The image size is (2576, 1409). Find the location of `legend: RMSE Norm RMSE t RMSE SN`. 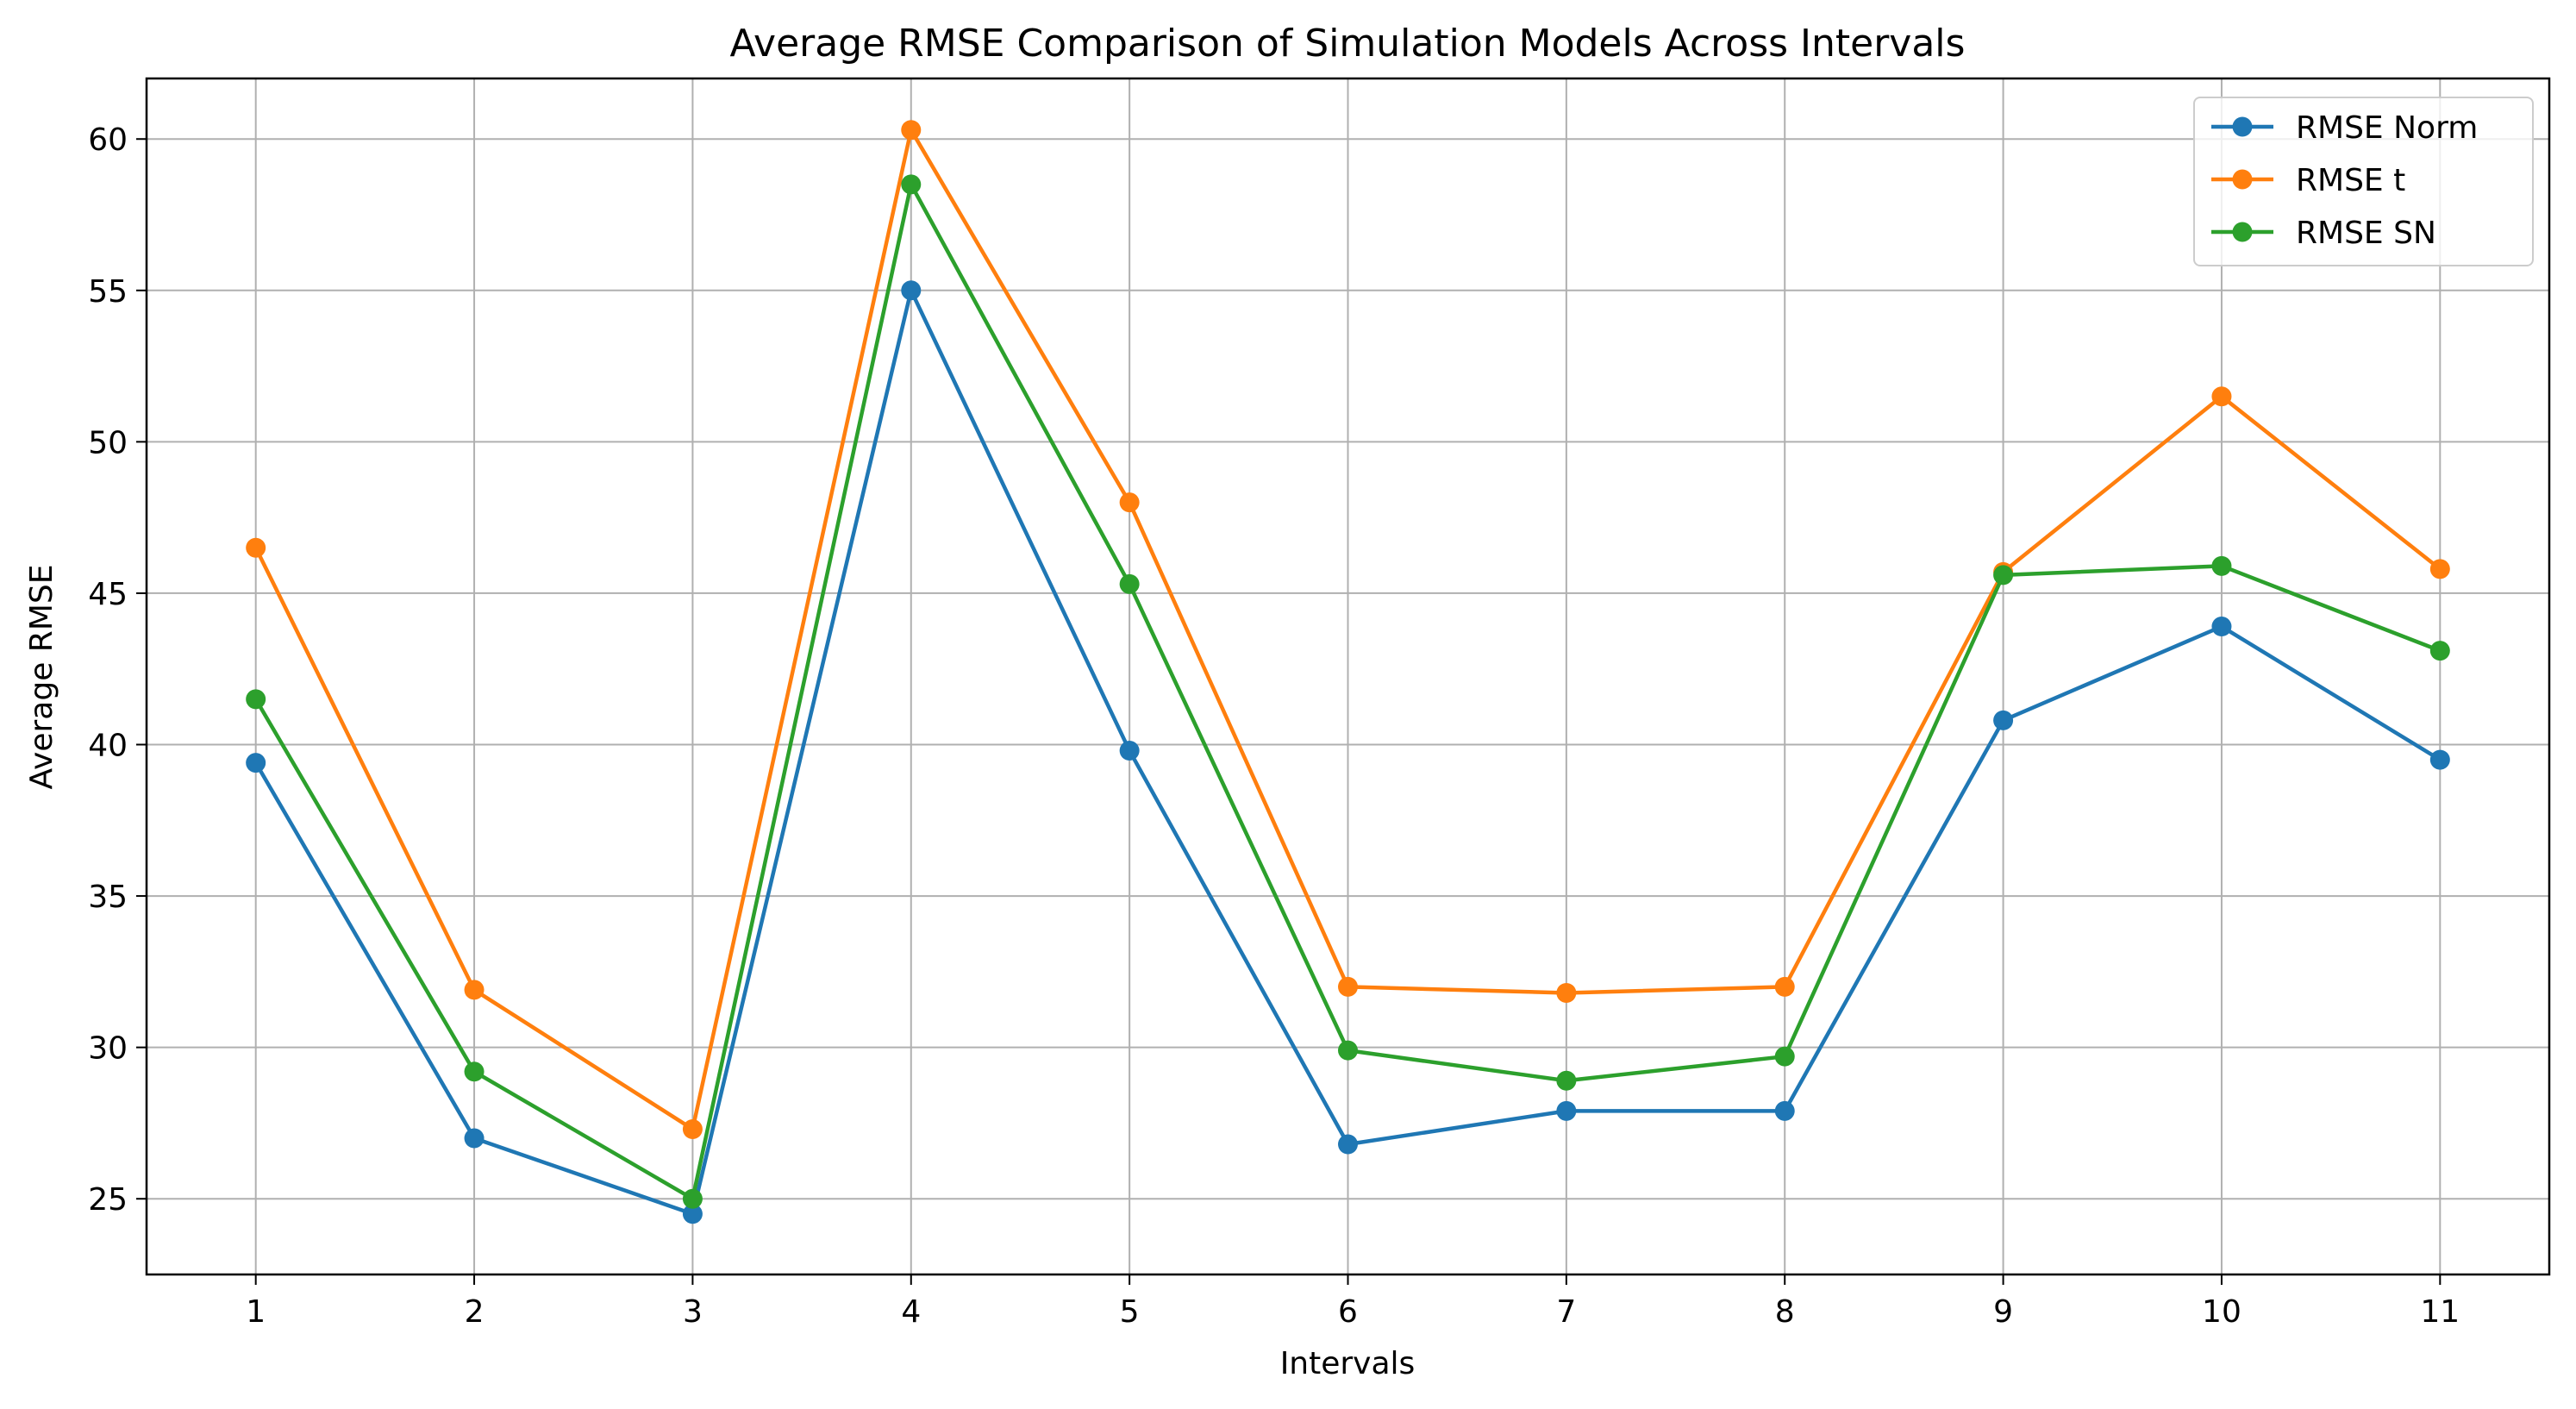

legend: RMSE Norm RMSE t RMSE SN is located at coordinates (2363, 181).